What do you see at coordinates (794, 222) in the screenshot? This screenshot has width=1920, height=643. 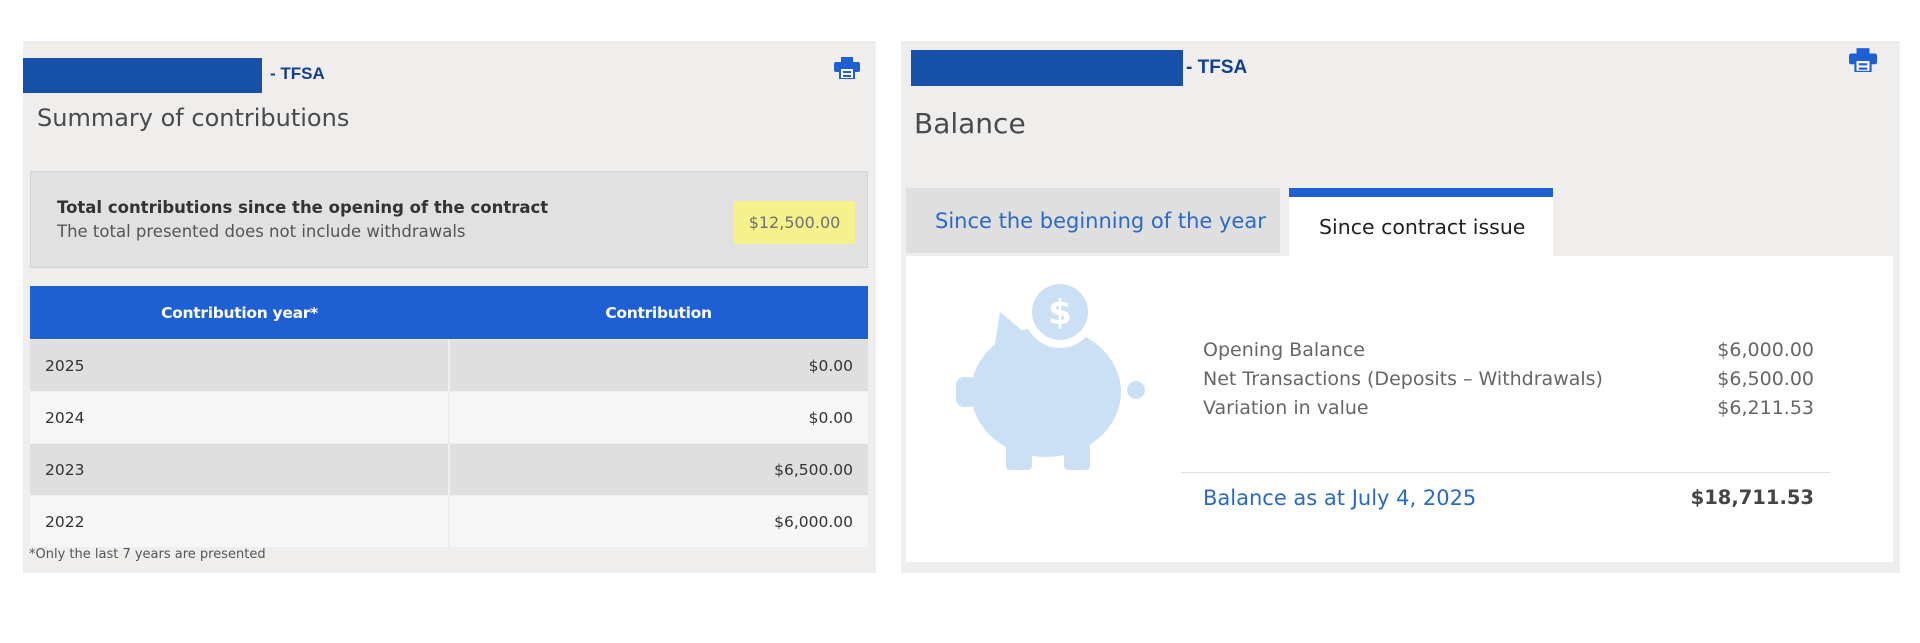 I see `total-contributions-value: $12,500.00` at bounding box center [794, 222].